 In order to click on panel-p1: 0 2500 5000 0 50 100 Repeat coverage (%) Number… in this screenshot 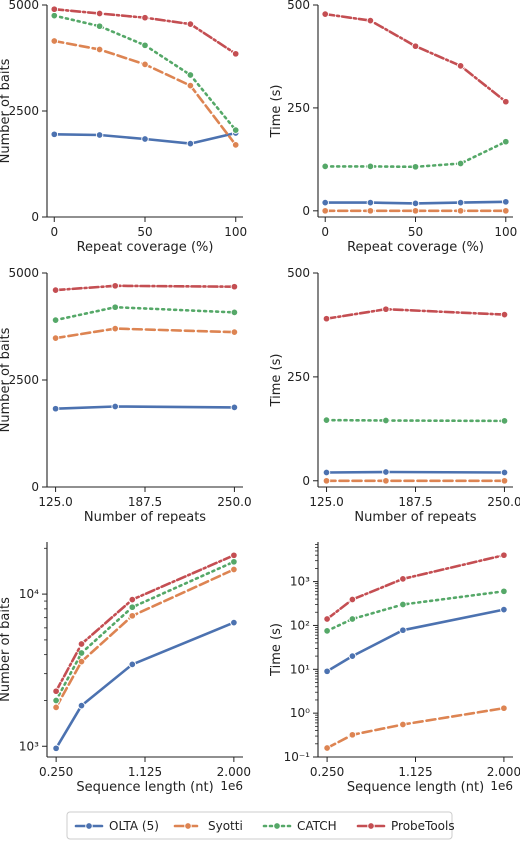, I will do `click(123, 127)`.